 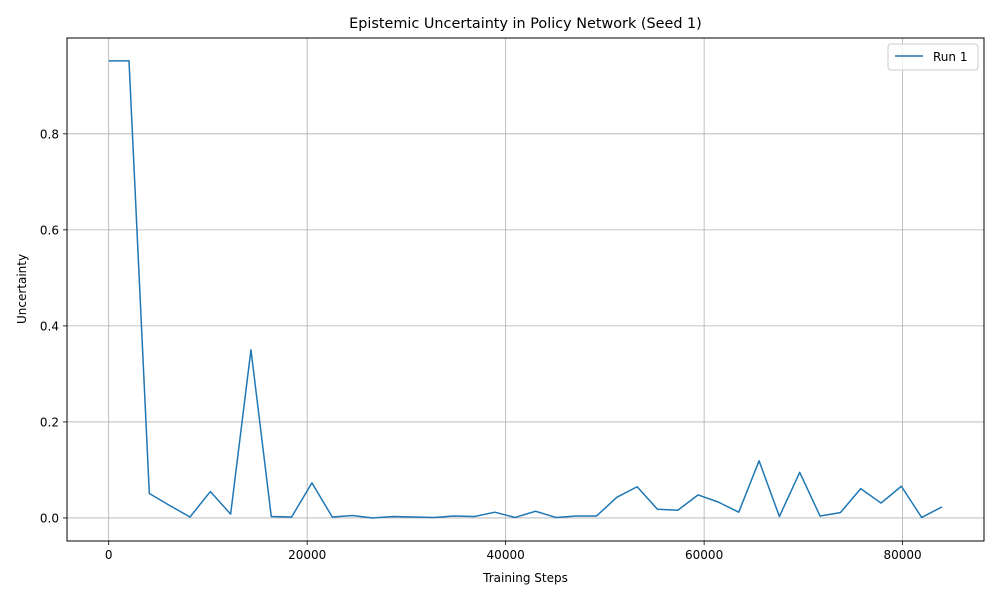 I want to click on x-tick-label: 80000, so click(x=903, y=555).